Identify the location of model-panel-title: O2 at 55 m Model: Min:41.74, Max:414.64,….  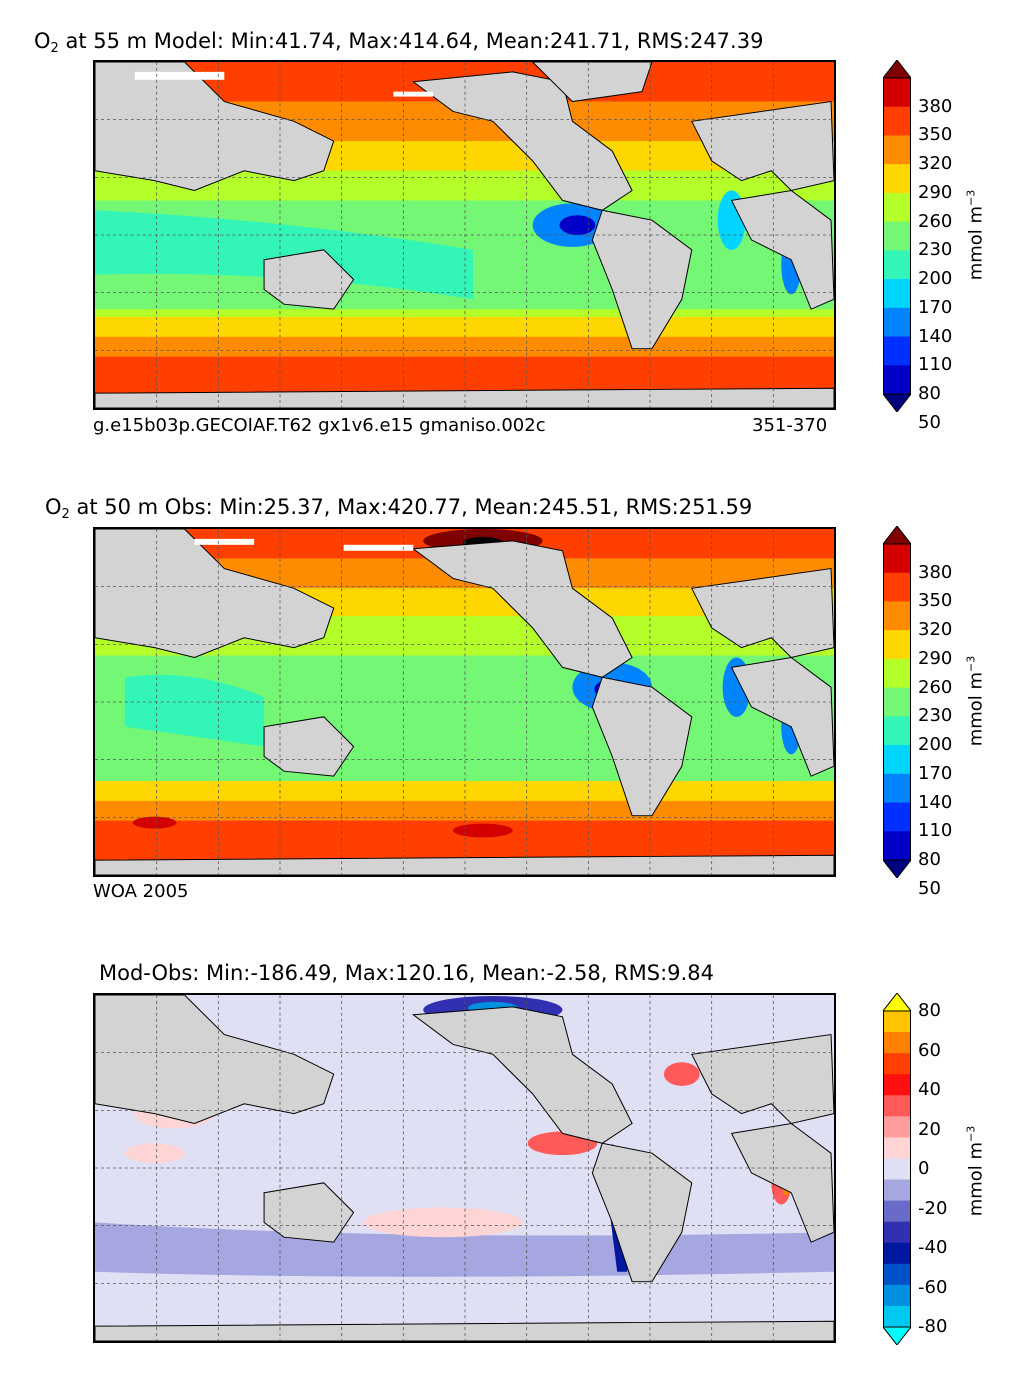
(399, 42).